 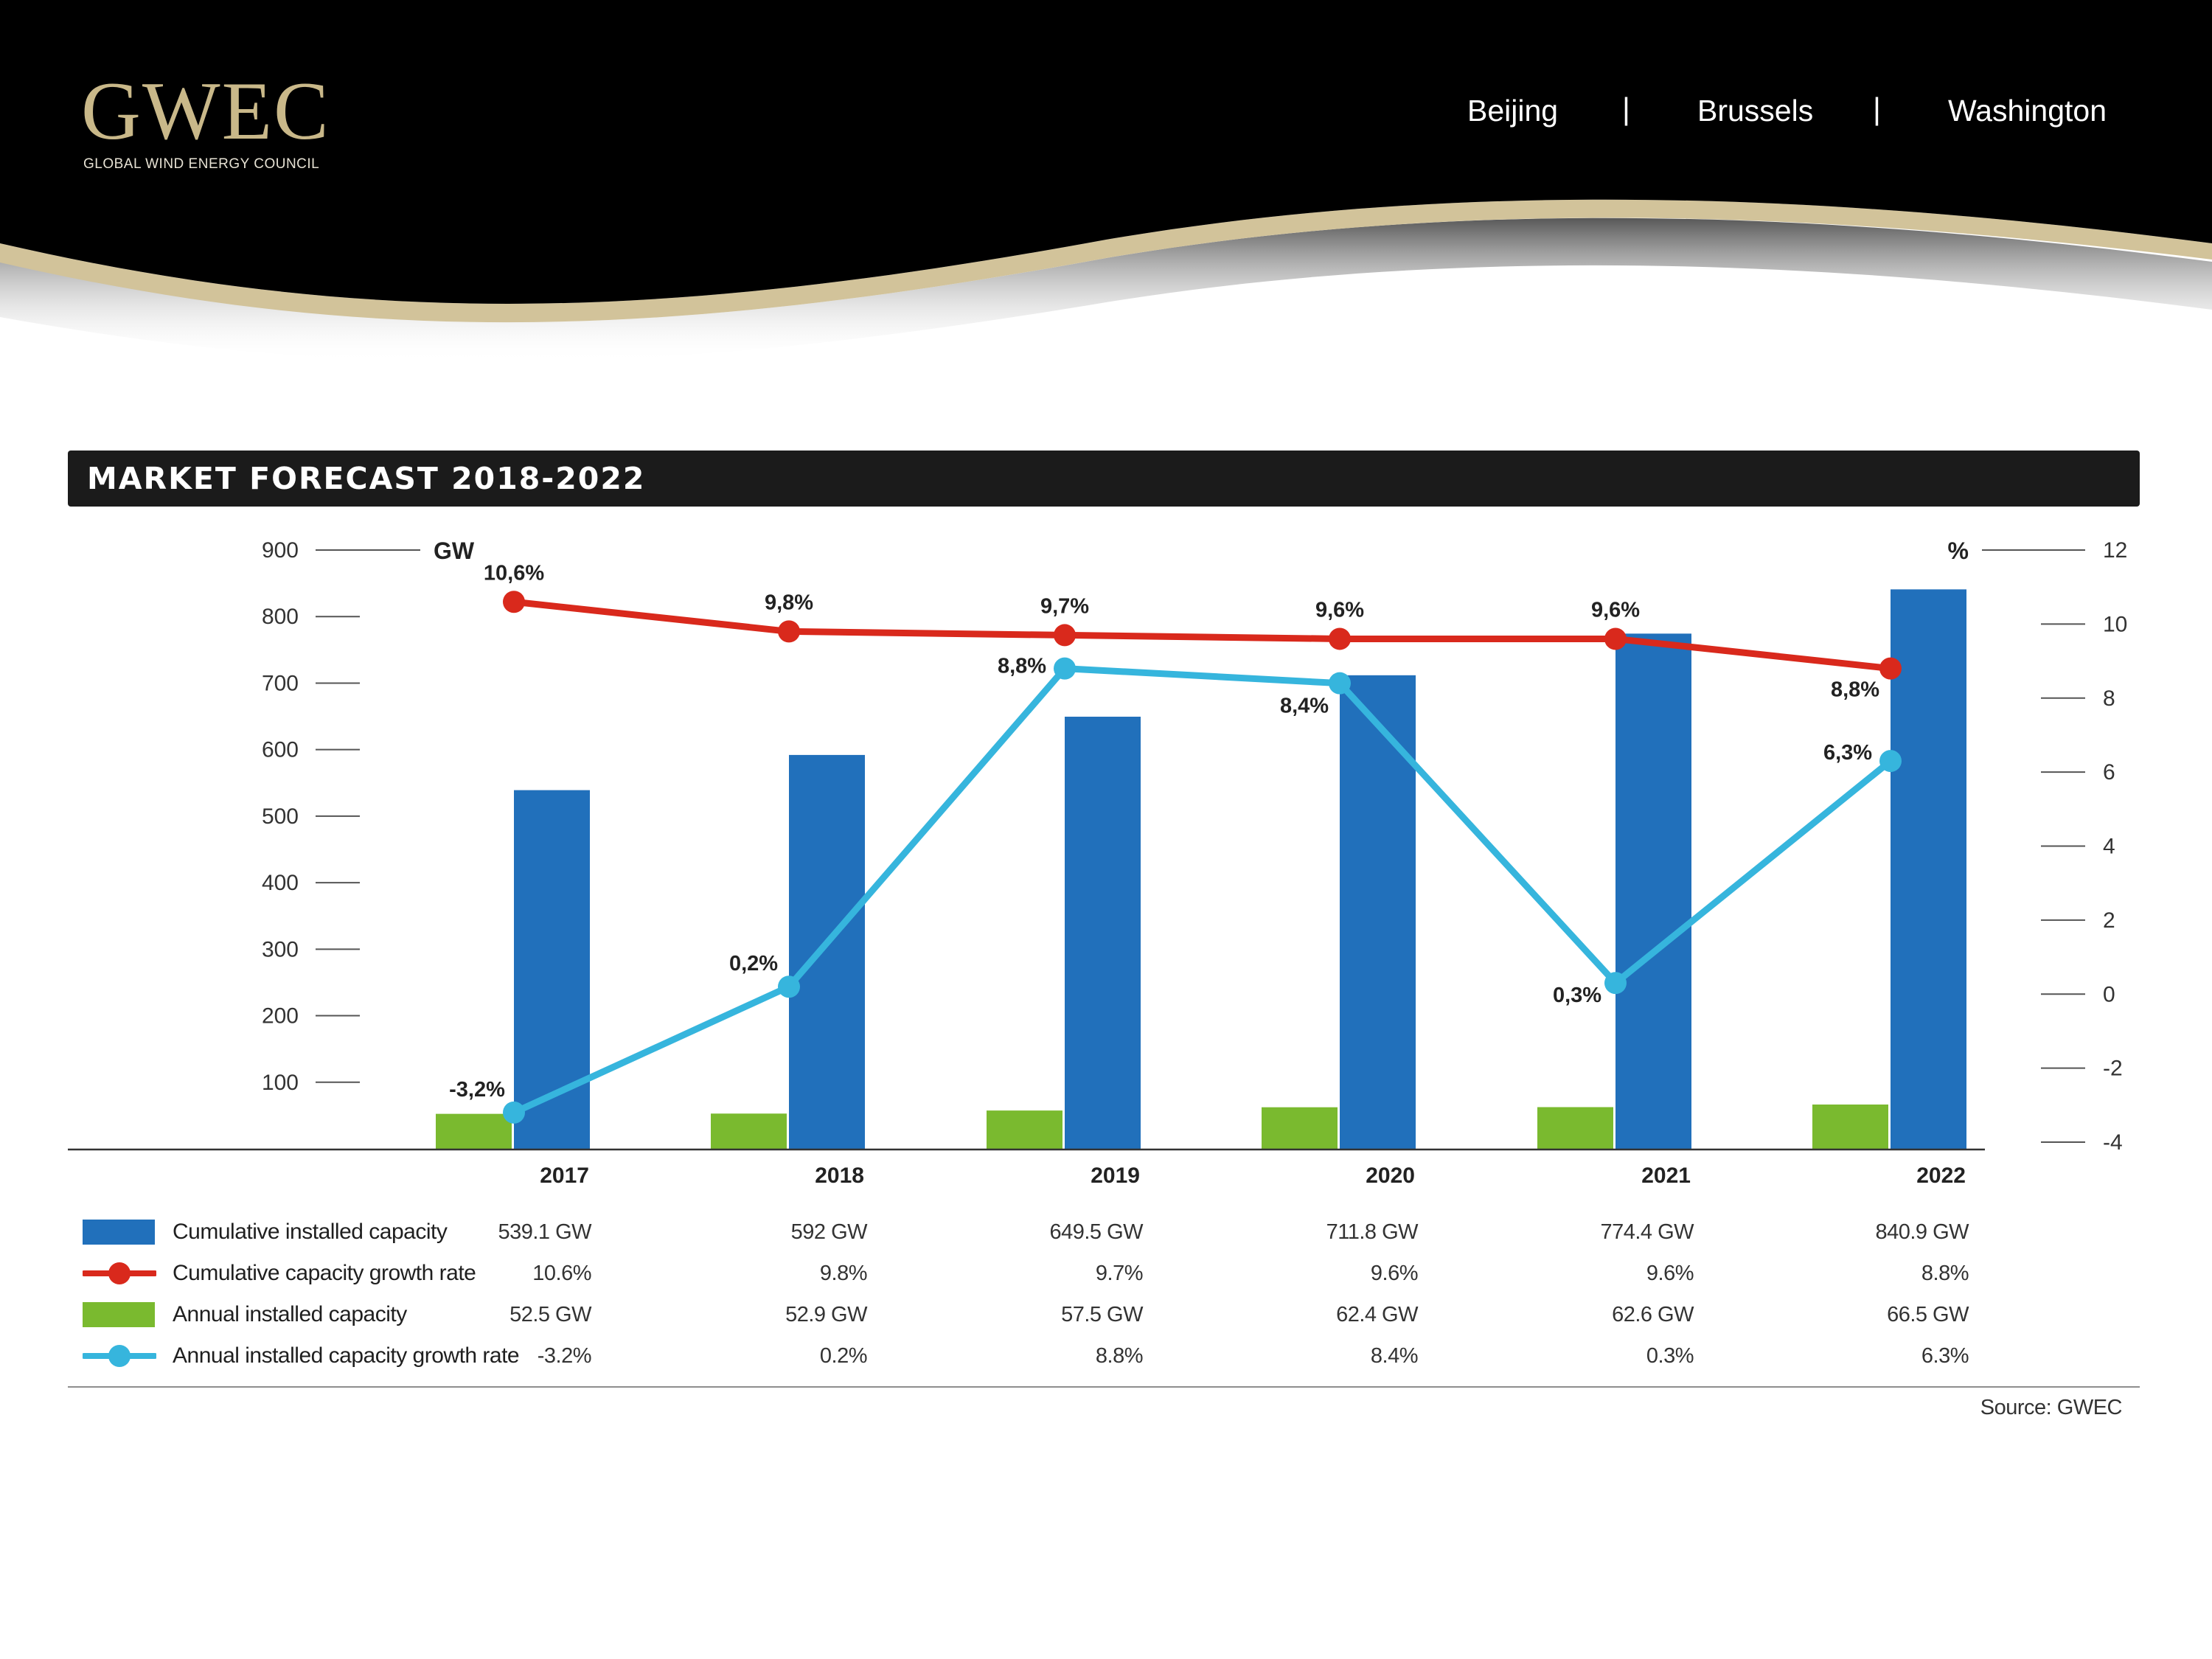 What do you see at coordinates (280, 1016) in the screenshot?
I see `left-axis-tick-label: 200` at bounding box center [280, 1016].